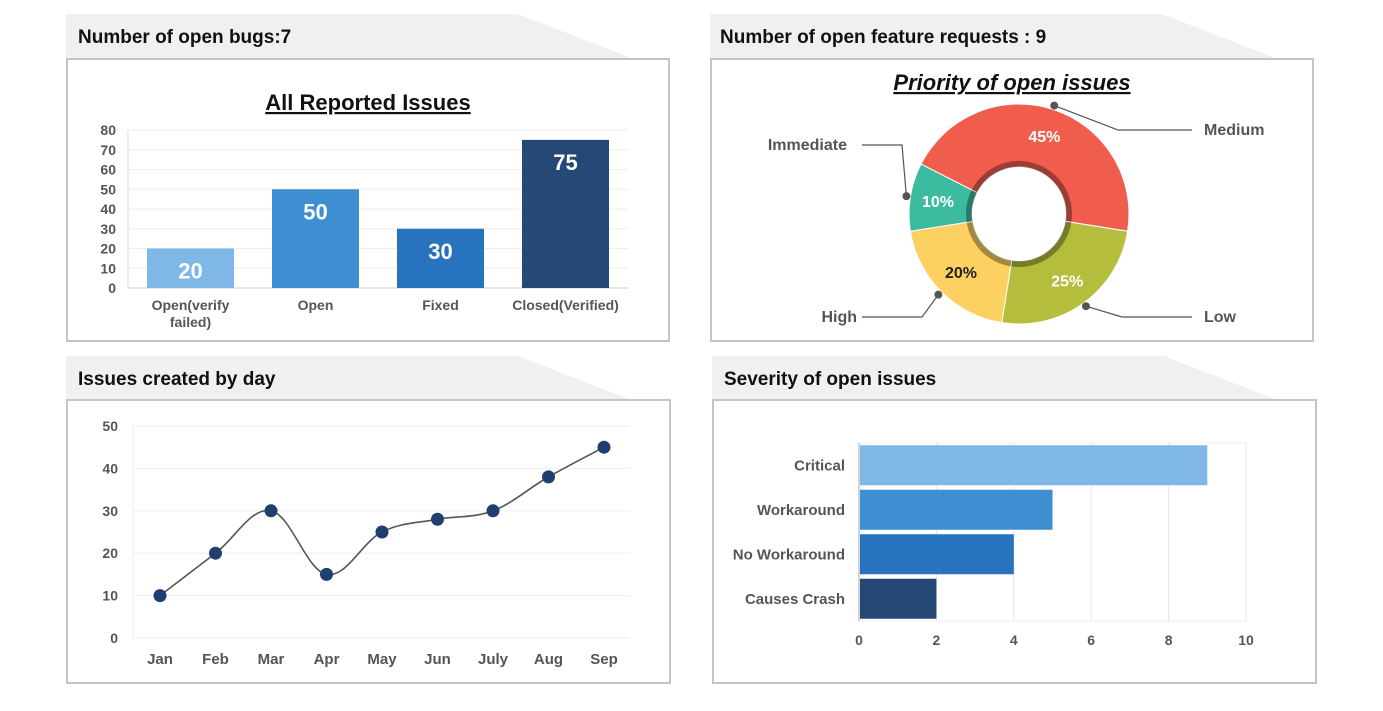  What do you see at coordinates (382, 521) in the screenshot?
I see `series-line` at bounding box center [382, 521].